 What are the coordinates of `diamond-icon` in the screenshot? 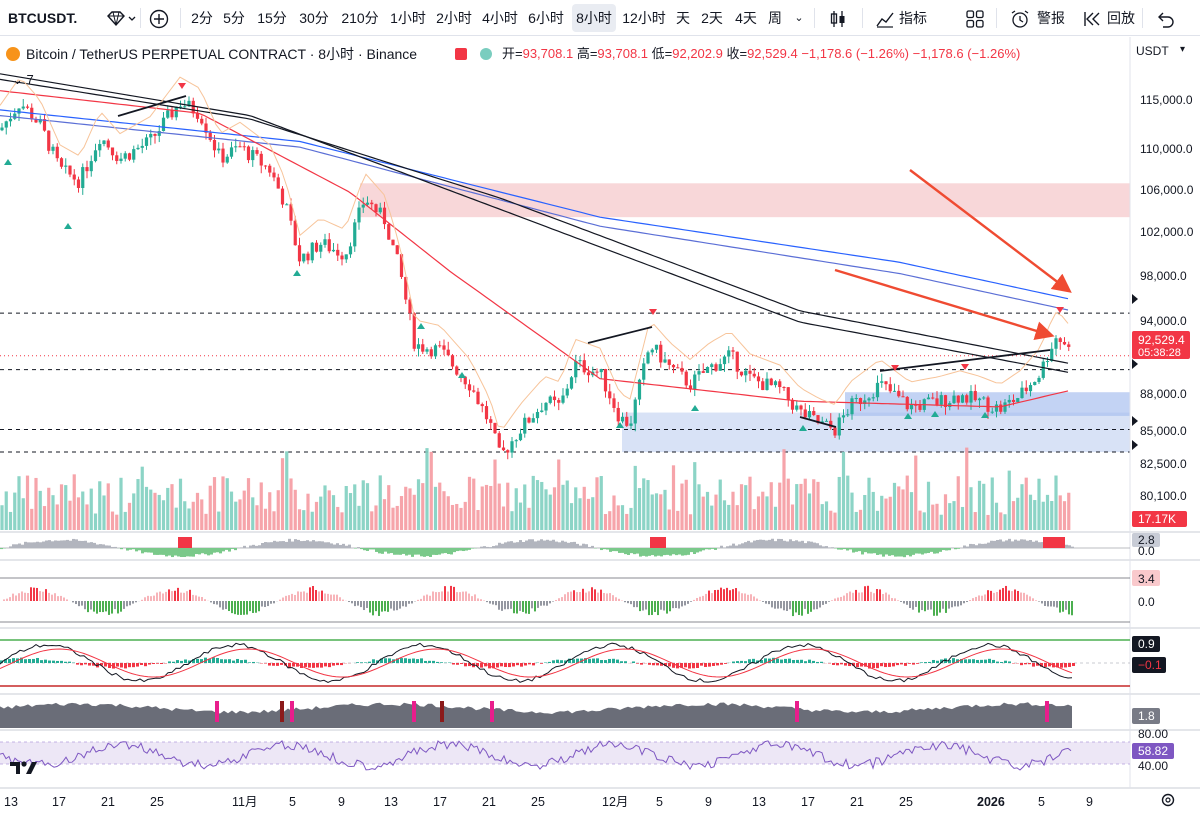 It's located at (120, 18).